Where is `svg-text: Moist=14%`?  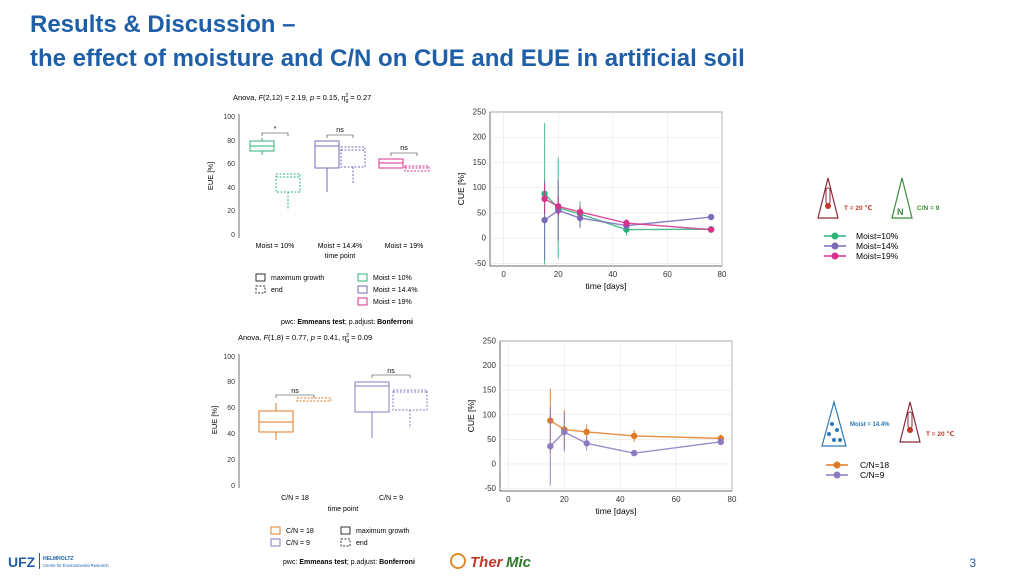 svg-text: Moist=14% is located at coordinates (877, 246).